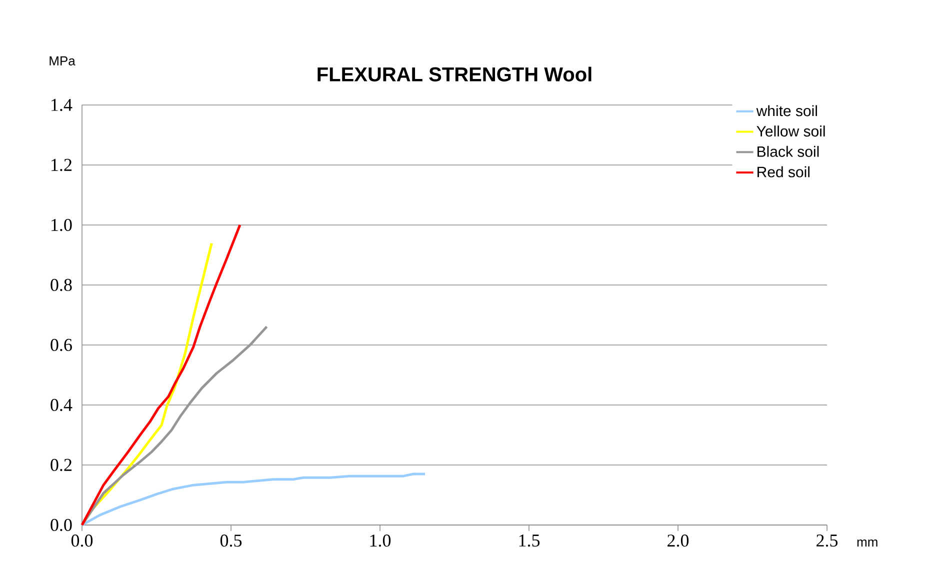  What do you see at coordinates (231, 540) in the screenshot?
I see `x-tick-label: 0.5` at bounding box center [231, 540].